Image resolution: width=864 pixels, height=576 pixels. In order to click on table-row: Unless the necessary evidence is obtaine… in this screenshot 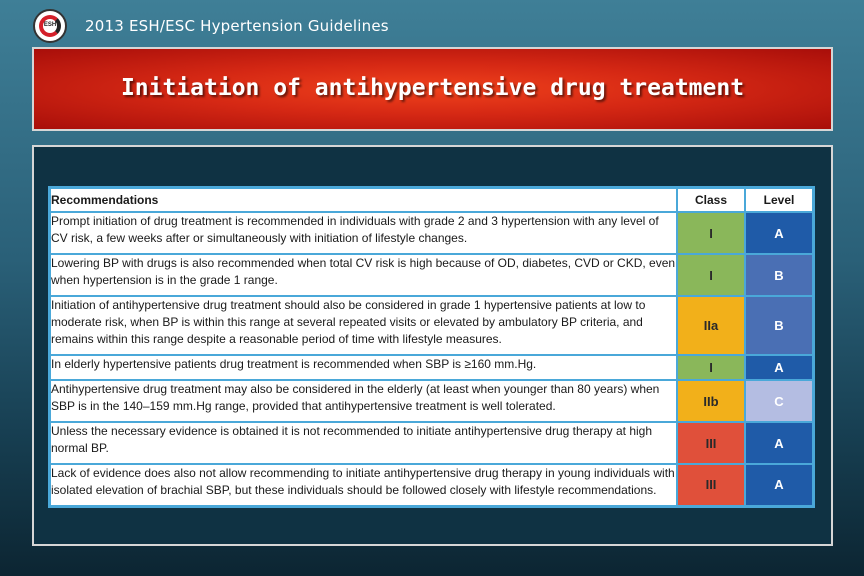, I will do `click(431, 443)`.